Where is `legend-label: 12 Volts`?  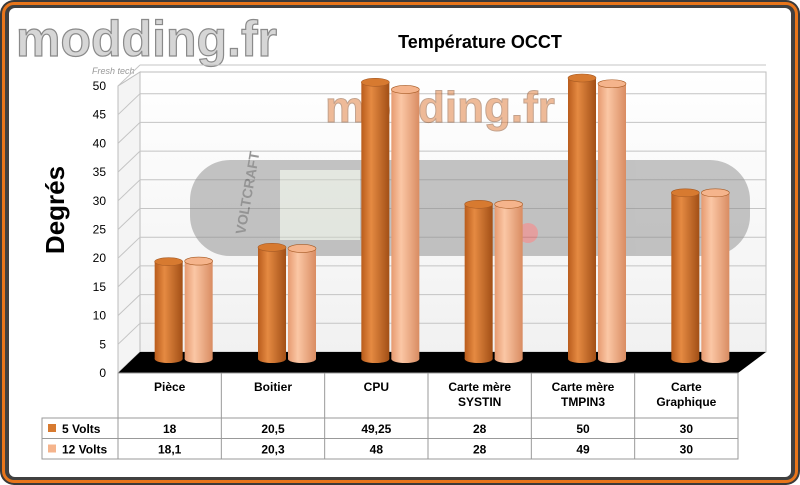
legend-label: 12 Volts is located at coordinates (84, 450).